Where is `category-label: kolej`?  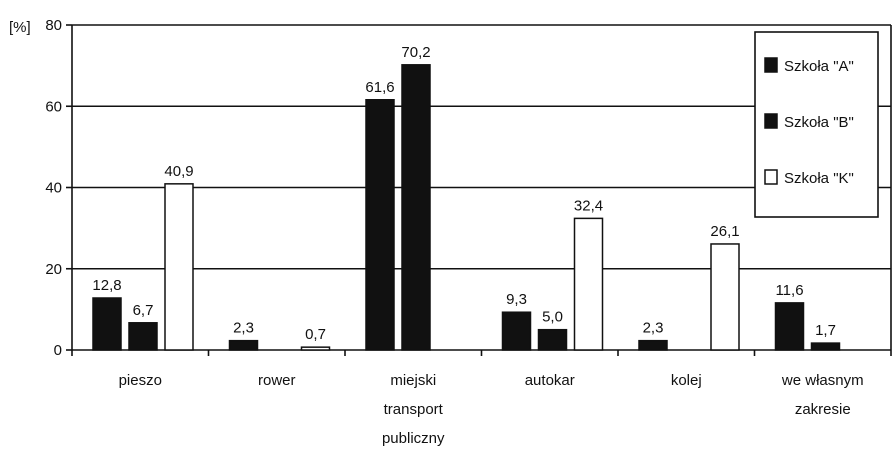 category-label: kolej is located at coordinates (686, 380).